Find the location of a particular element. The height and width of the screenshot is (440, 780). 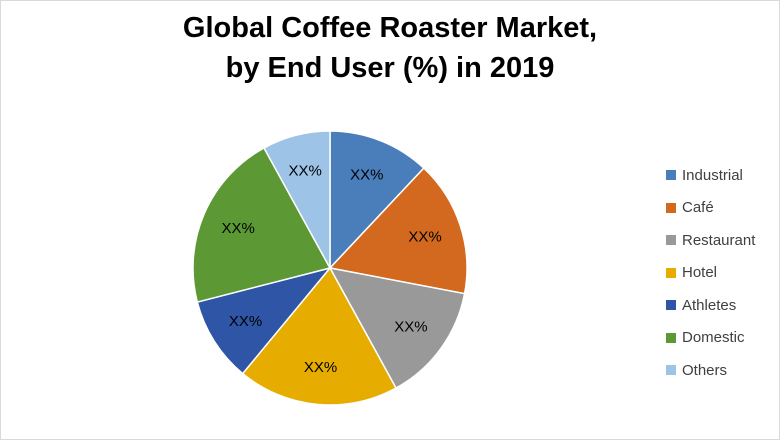

legend-label: Industrial is located at coordinates (712, 175).